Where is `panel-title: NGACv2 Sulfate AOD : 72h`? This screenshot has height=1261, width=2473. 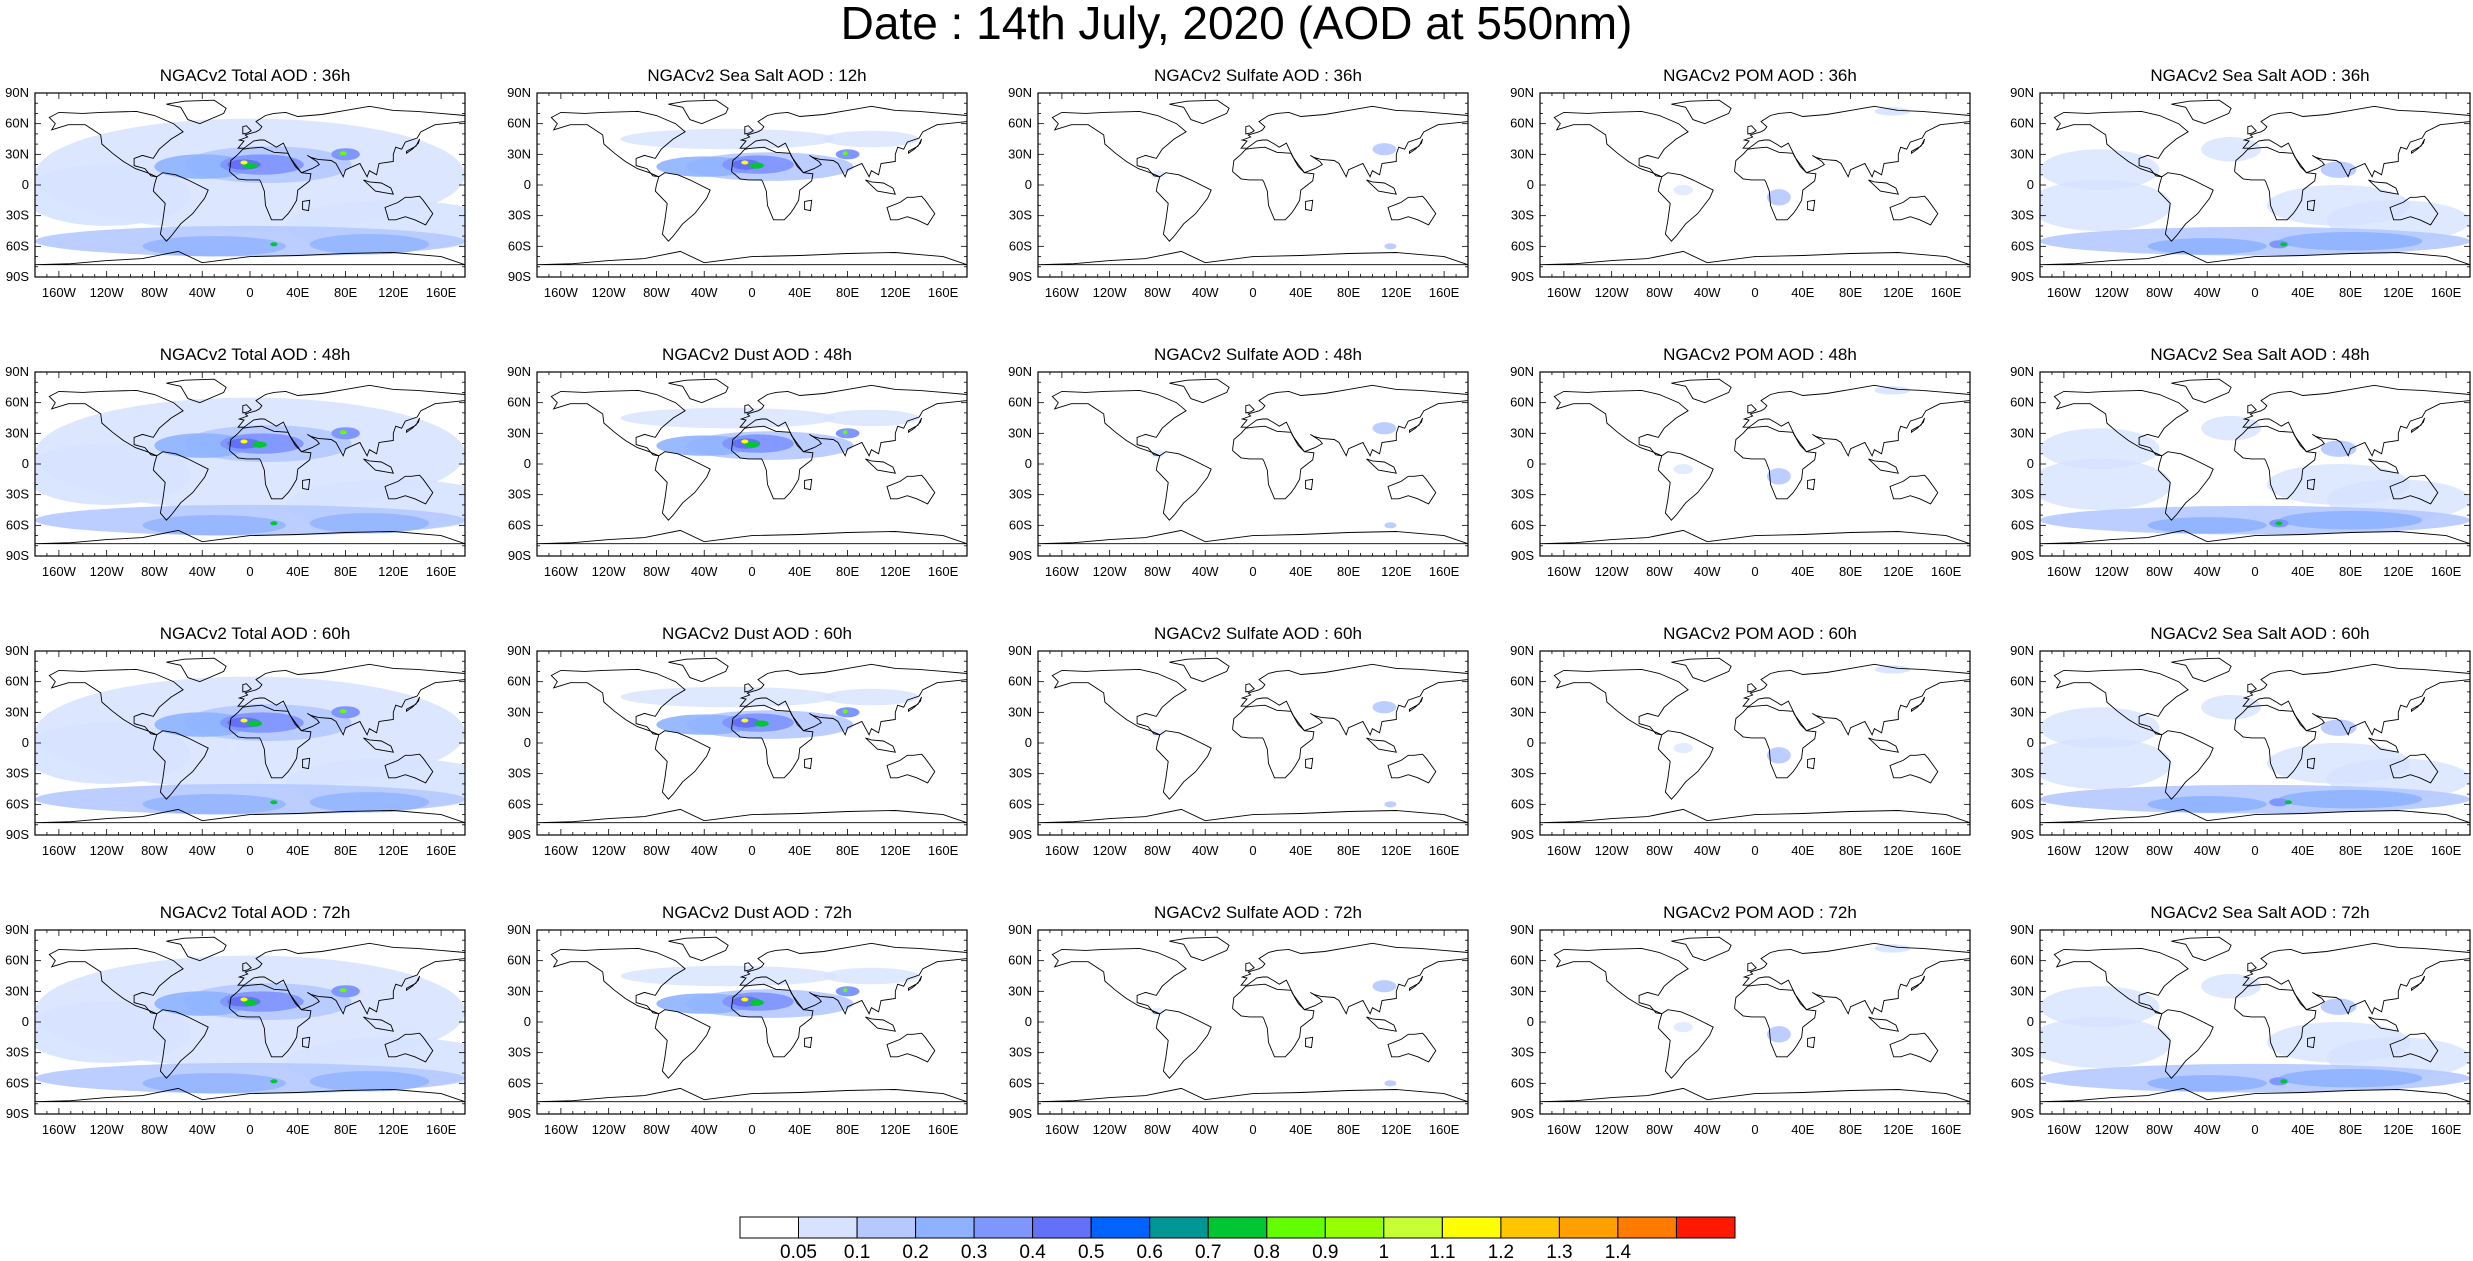
panel-title: NGACv2 Sulfate AOD : 72h is located at coordinates (1258, 912).